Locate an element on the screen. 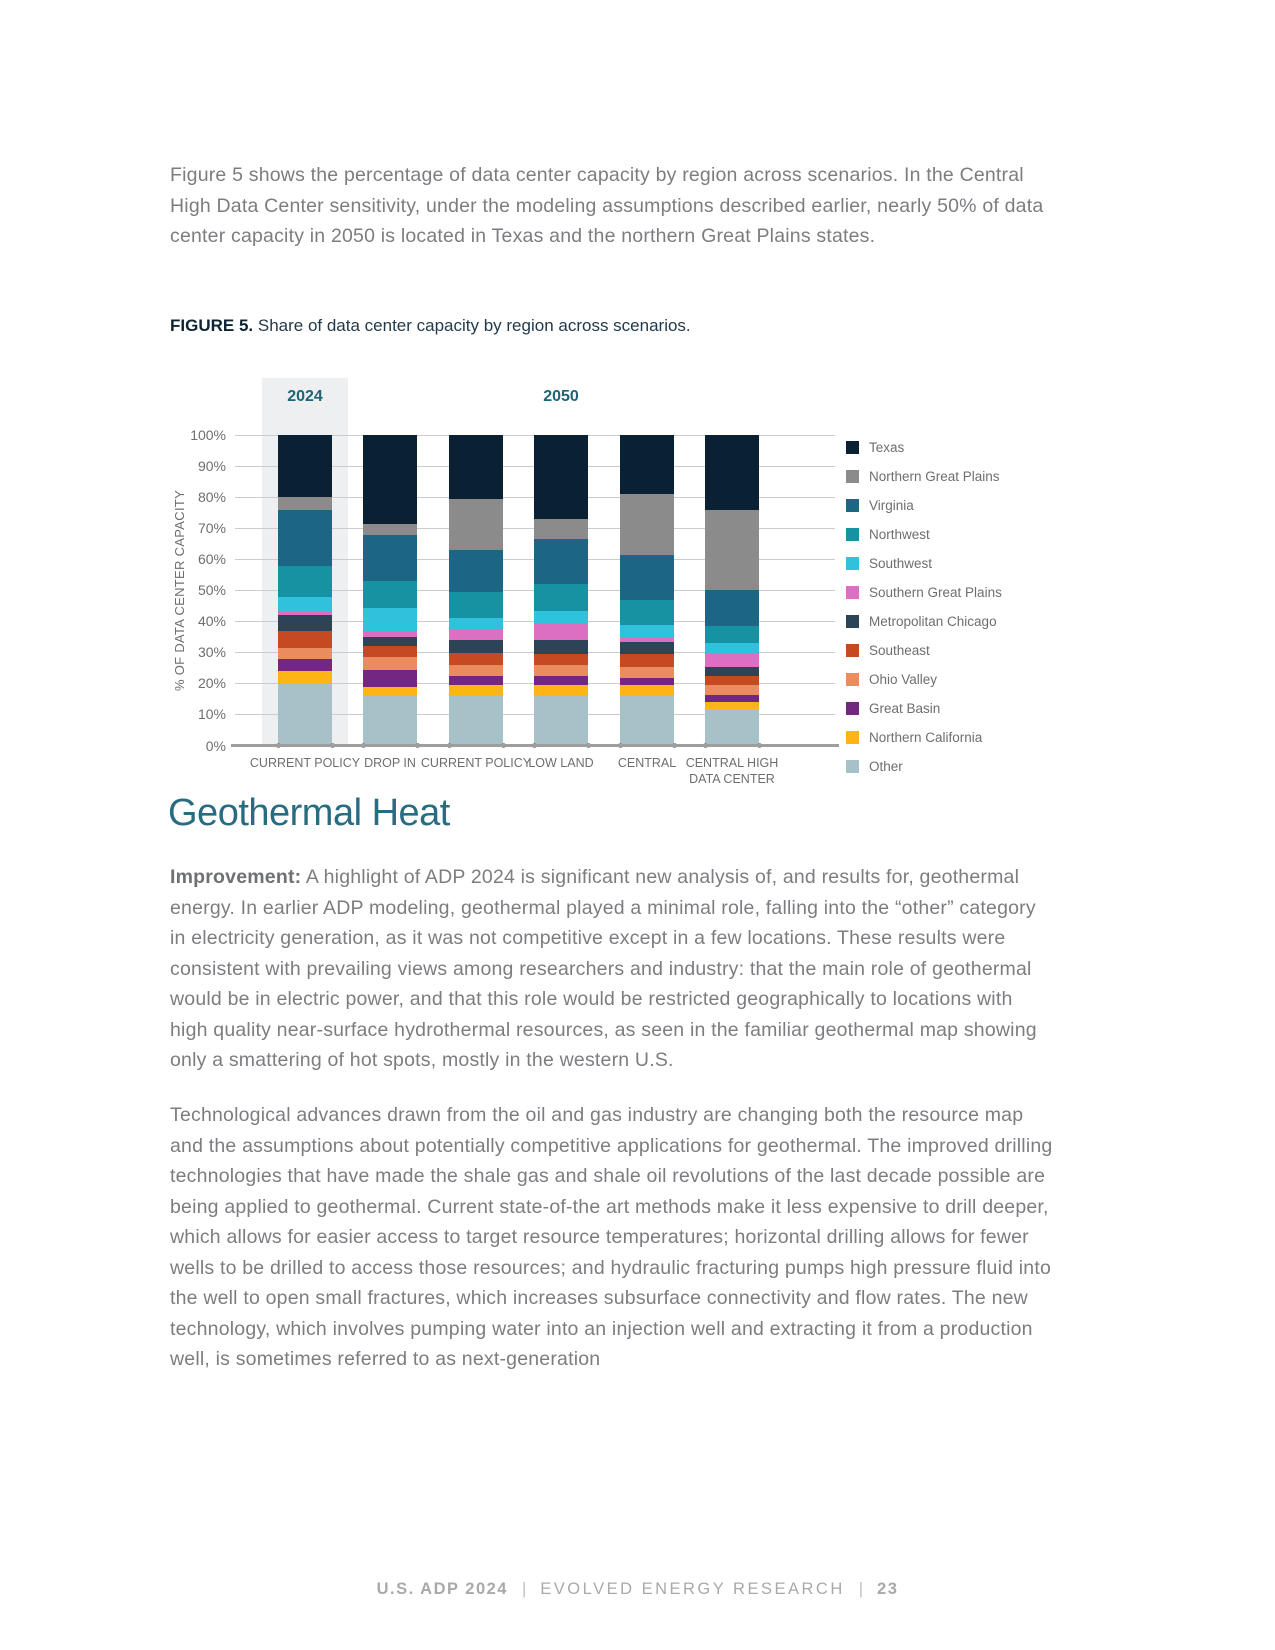  y-tick-label: 70% is located at coordinates (211, 527).